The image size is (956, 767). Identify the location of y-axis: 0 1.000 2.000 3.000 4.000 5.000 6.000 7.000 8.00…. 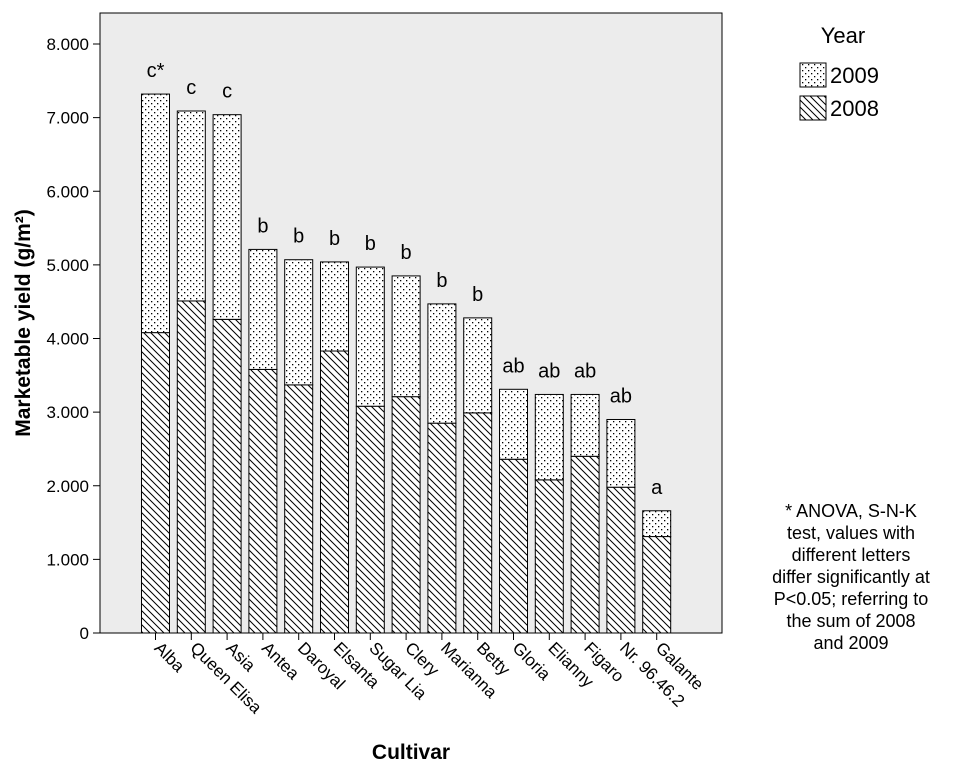
(73, 339).